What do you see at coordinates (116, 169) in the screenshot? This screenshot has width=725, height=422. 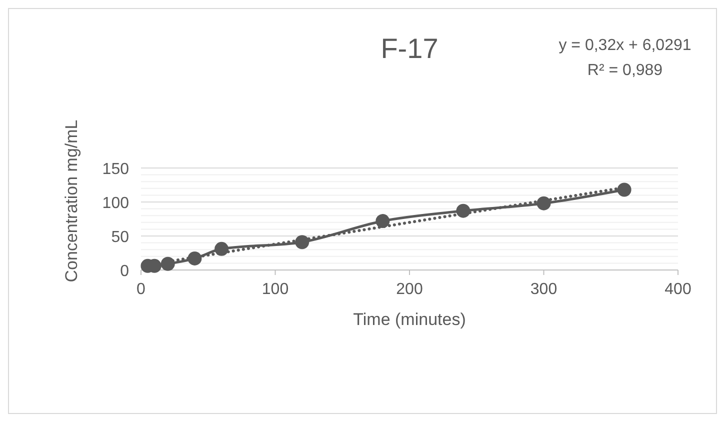 I see `y-tick-label: 150` at bounding box center [116, 169].